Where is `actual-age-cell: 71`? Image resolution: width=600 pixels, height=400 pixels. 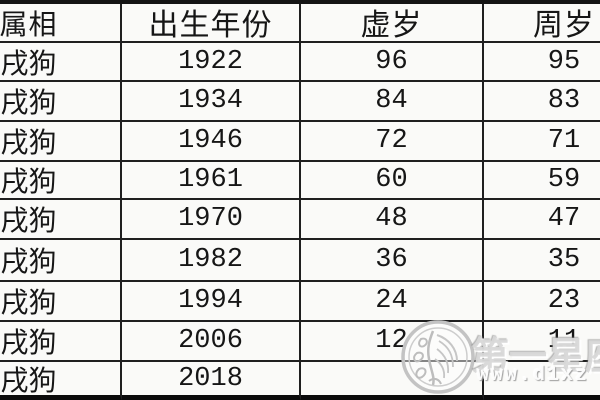
actual-age-cell: 71 is located at coordinates (542, 142).